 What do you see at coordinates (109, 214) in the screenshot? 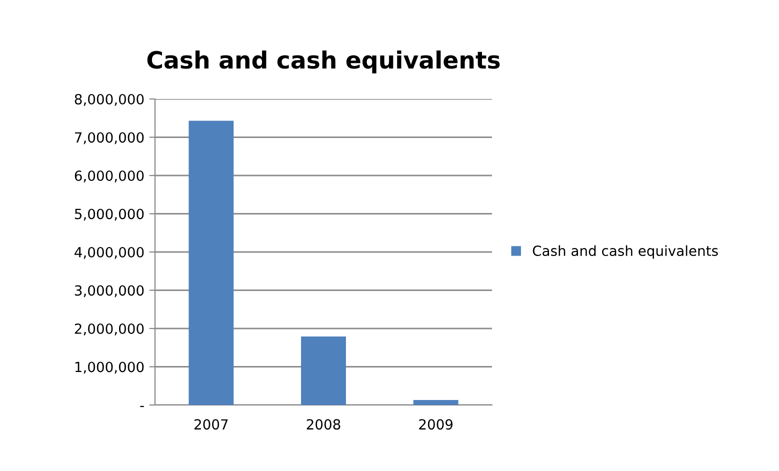
I see `y-tick-label: 5,000,000` at bounding box center [109, 214].